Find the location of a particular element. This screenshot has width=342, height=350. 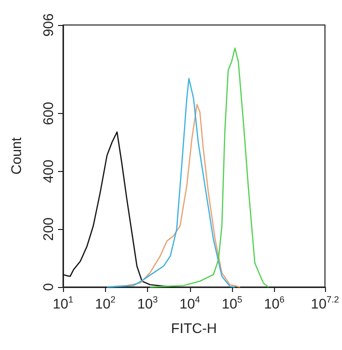

y-tick-label: 200 is located at coordinates (48, 229).